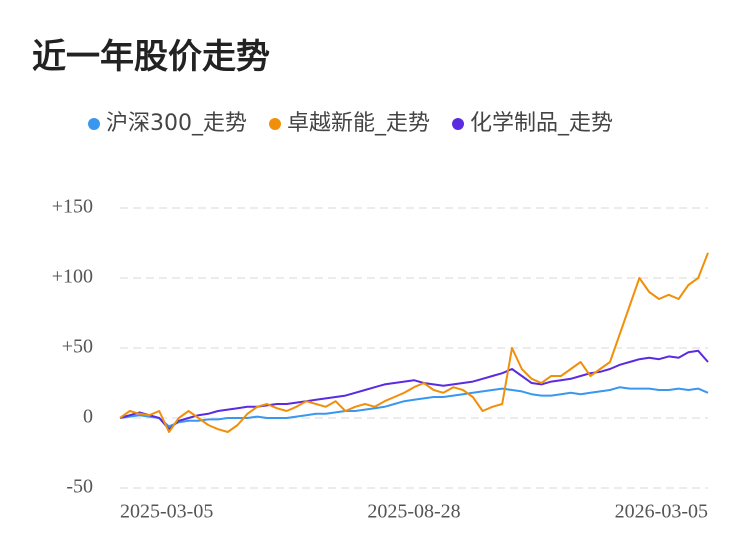 The height and width of the screenshot is (558, 750). I want to click on x-tick-label: 2025-08-28, so click(413, 512).